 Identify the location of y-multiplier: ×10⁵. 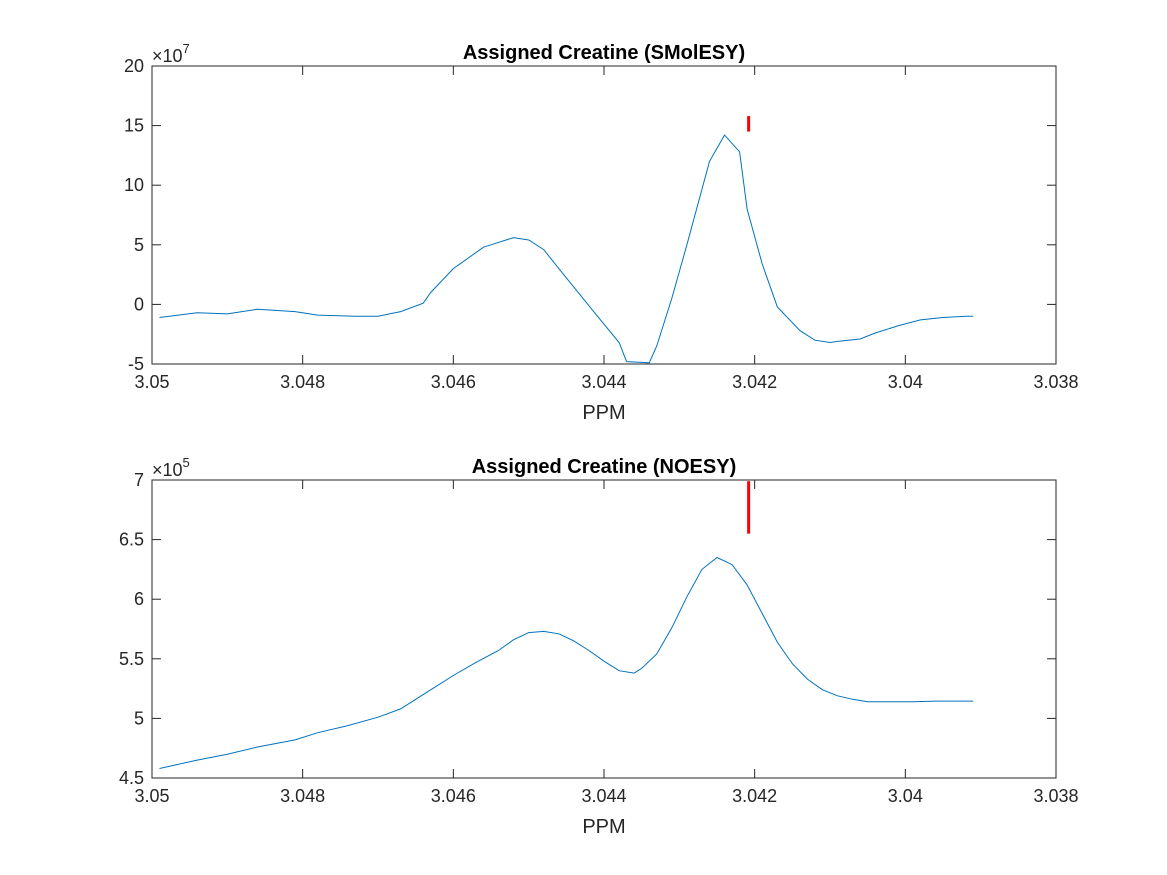
(171, 467).